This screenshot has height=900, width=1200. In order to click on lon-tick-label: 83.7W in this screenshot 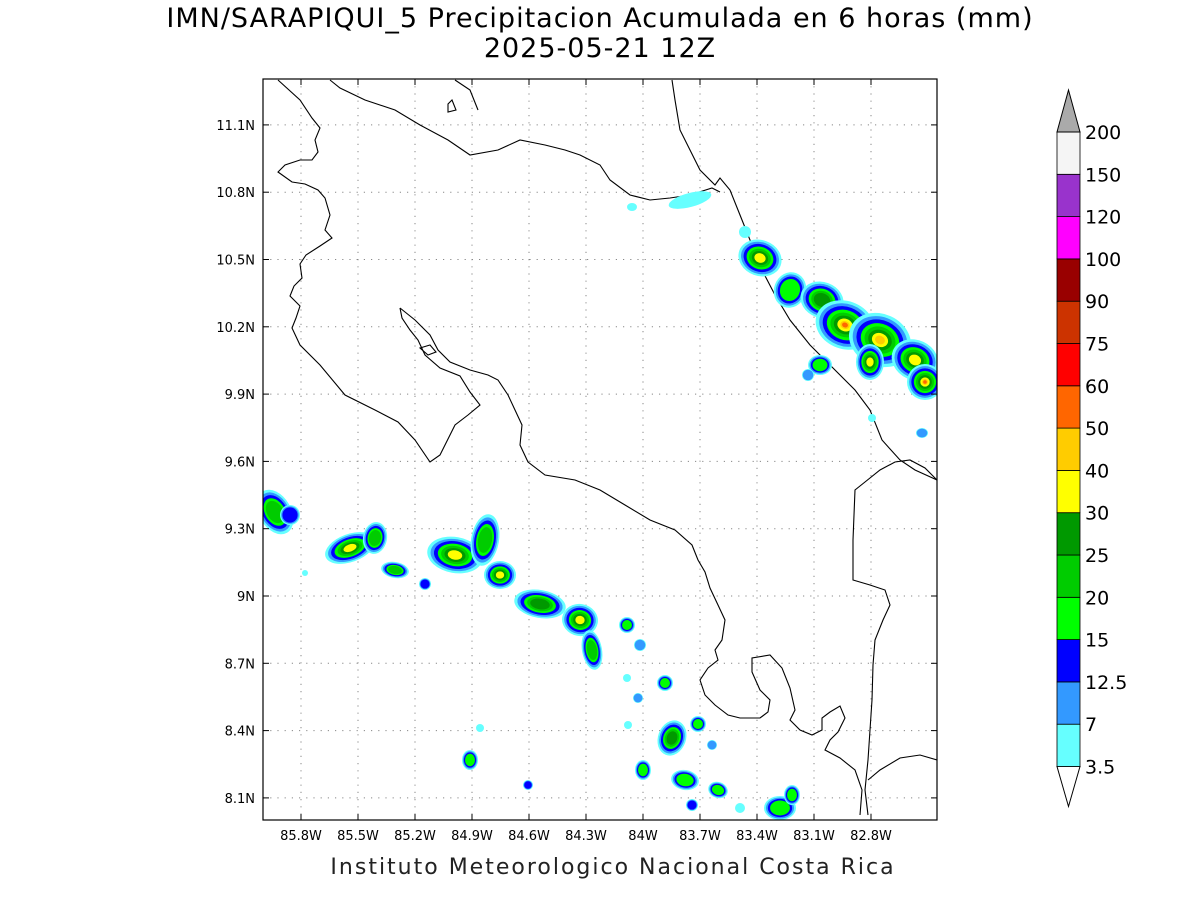, I will do `click(700, 836)`.